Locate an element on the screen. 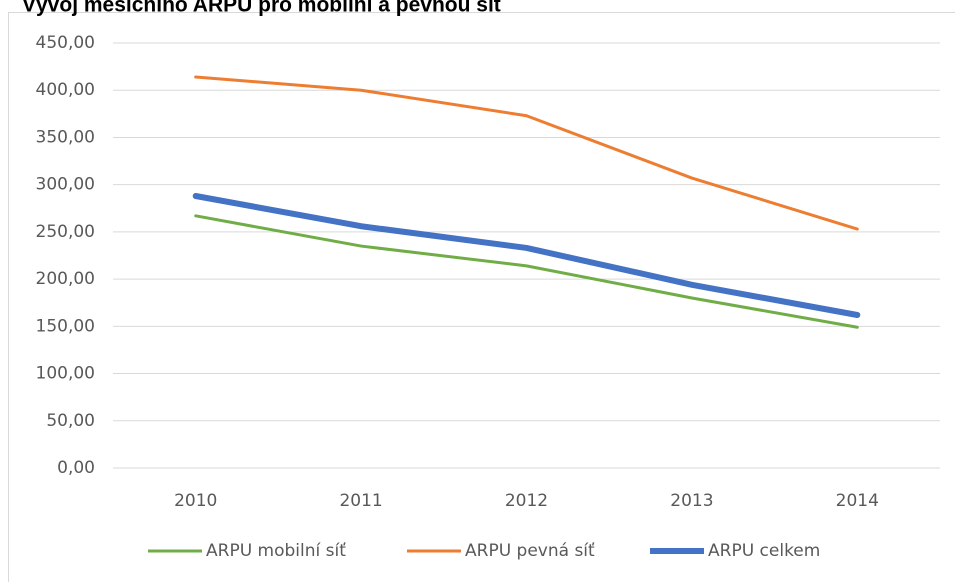 The width and height of the screenshot is (955, 582). y-tick-label: 400,00 is located at coordinates (65, 90).